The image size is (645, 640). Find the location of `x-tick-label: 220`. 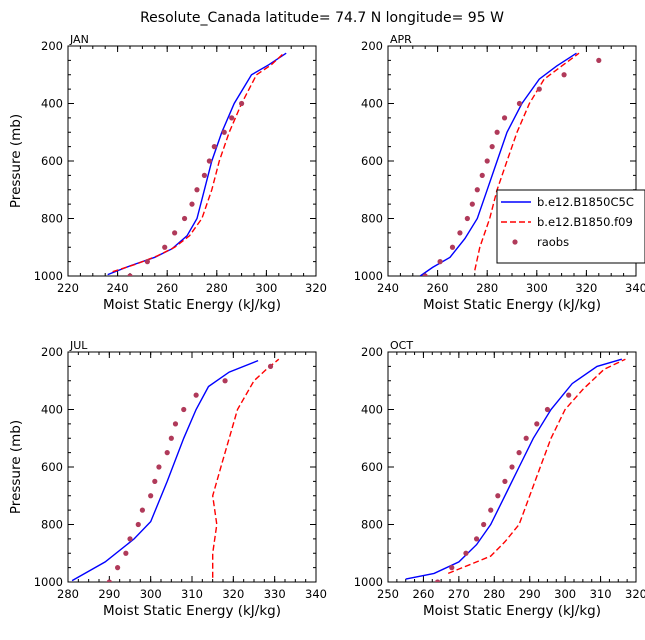

x-tick-label: 220 is located at coordinates (68, 288).